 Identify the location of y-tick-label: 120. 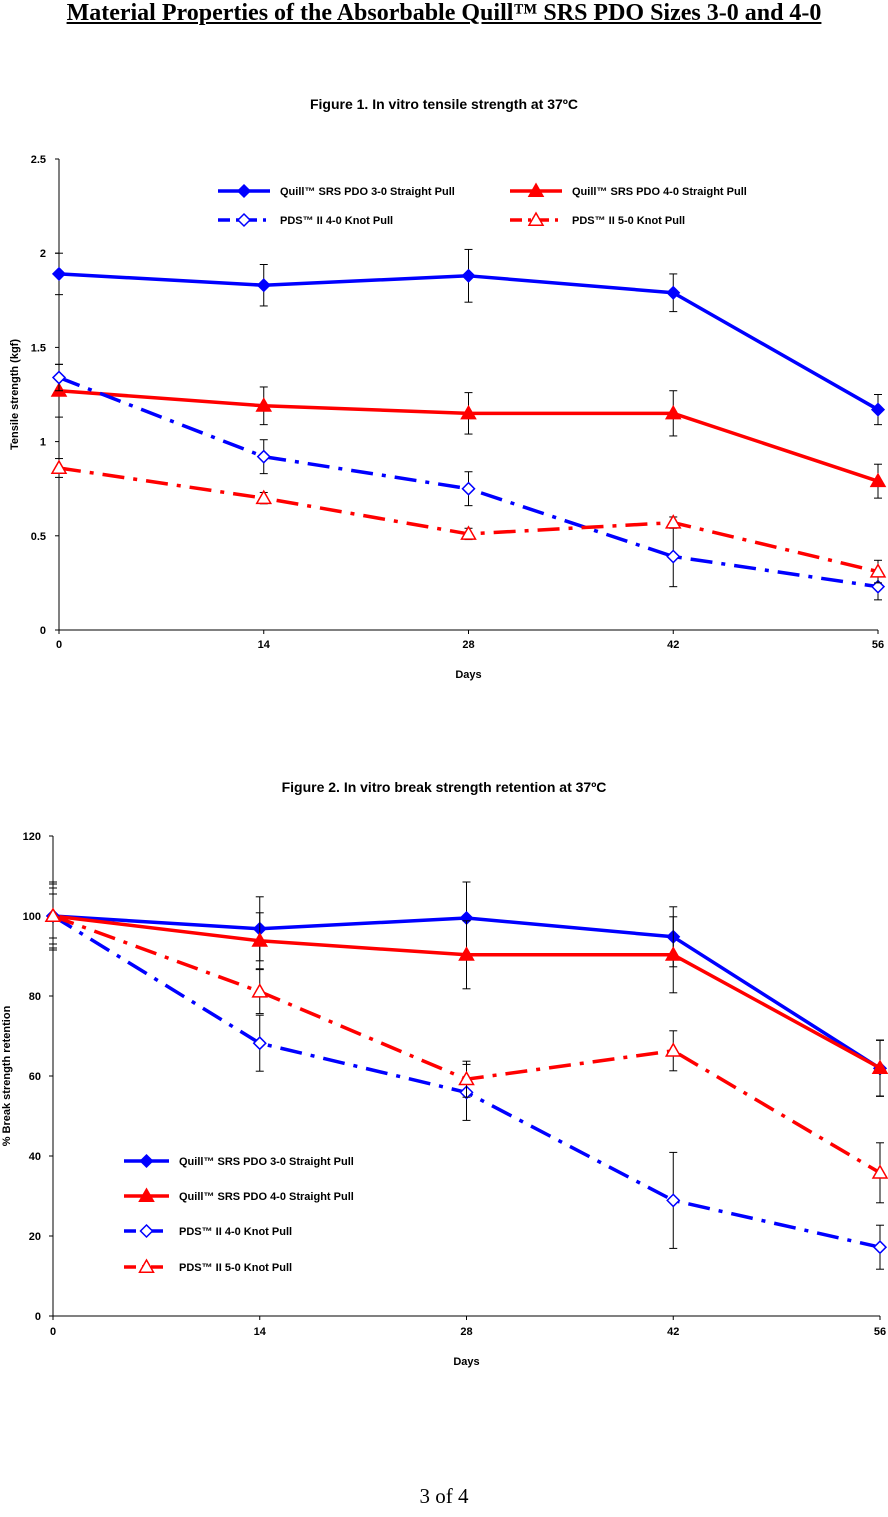
(32, 837).